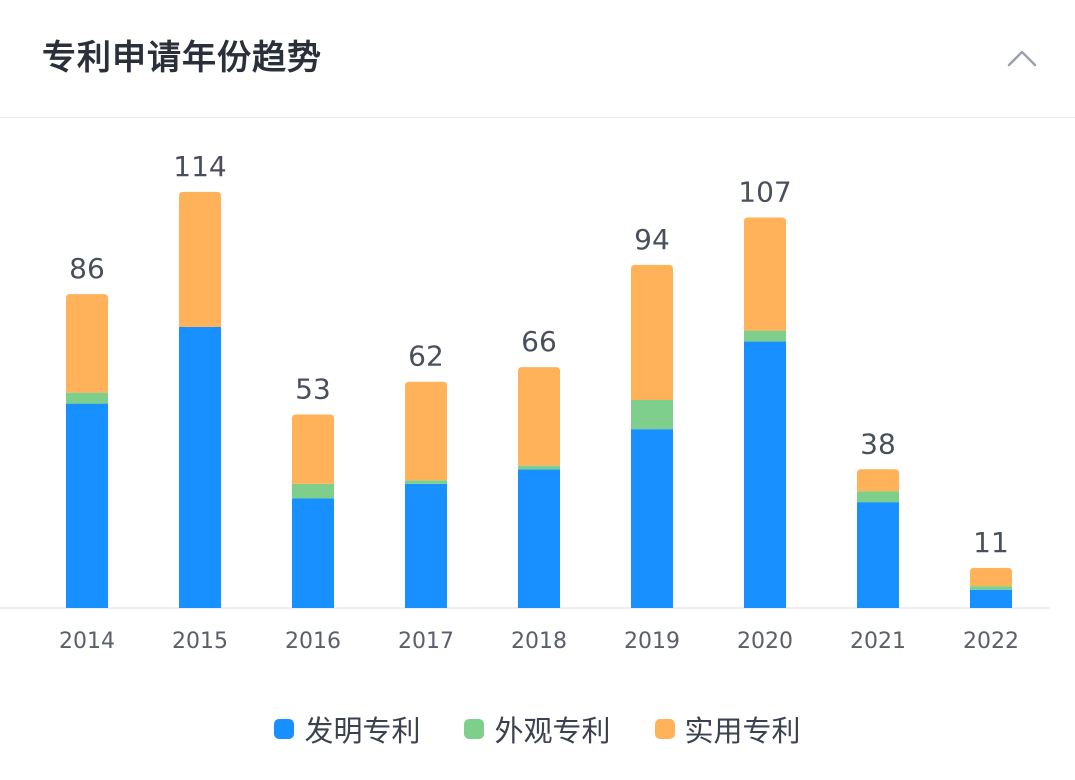 This screenshot has height=780, width=1075. What do you see at coordinates (199, 166) in the screenshot?
I see `total-label-2015: 114` at bounding box center [199, 166].